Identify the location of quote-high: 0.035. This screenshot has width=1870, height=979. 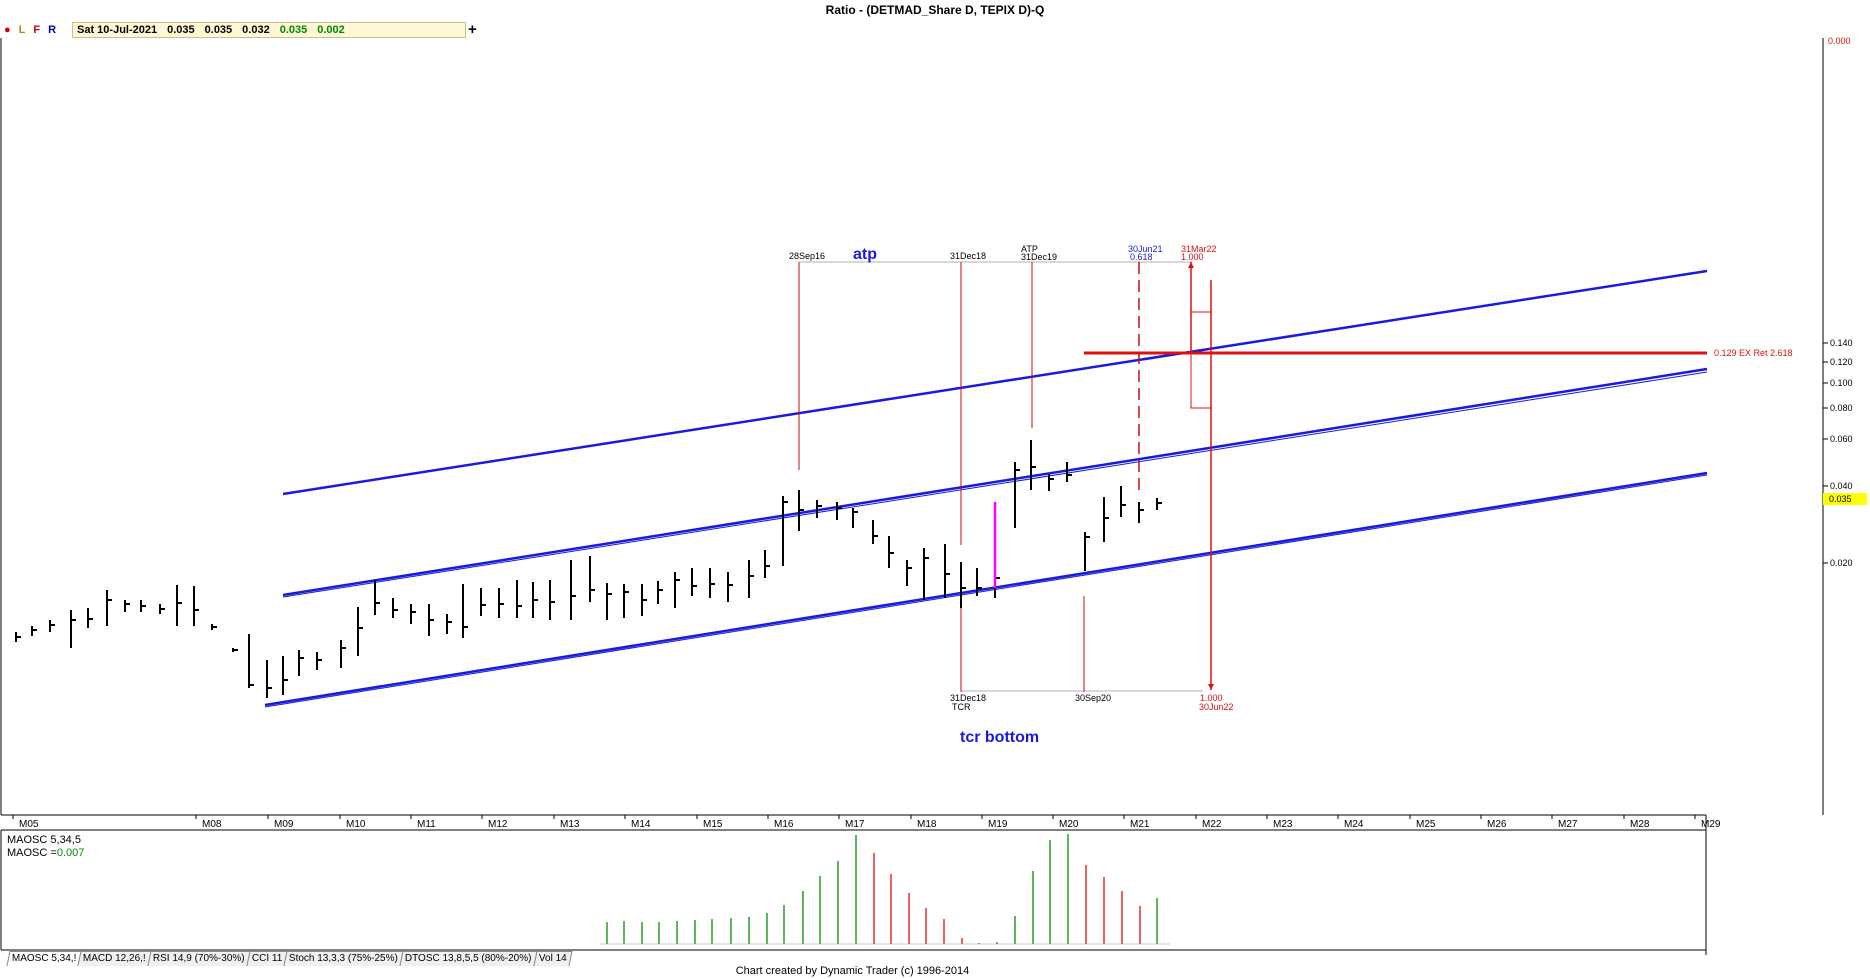
(218, 30).